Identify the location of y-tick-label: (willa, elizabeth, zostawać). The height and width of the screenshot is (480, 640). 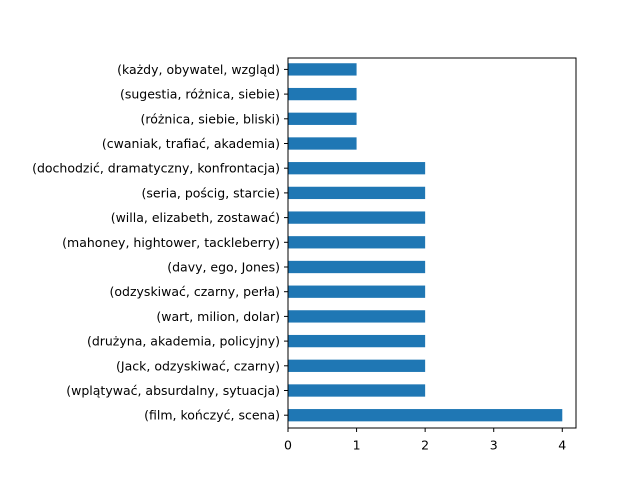
(195, 217).